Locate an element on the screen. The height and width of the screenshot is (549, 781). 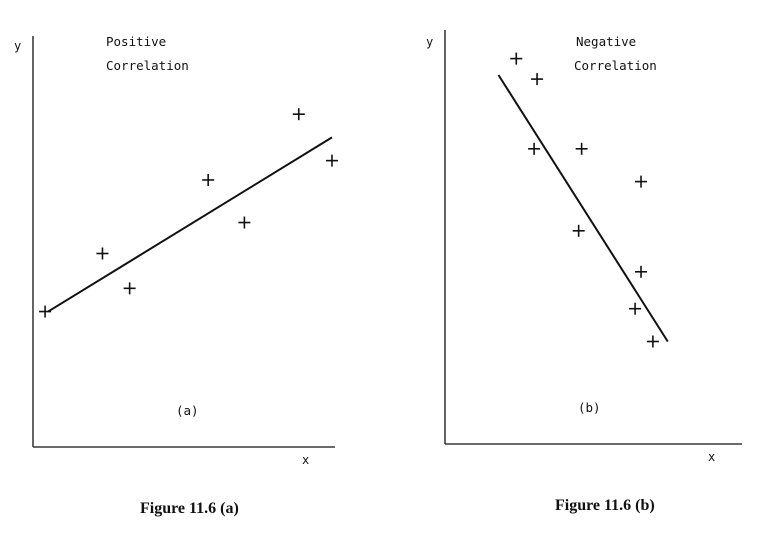
panel-a-caption: Figure 11.6 (a) is located at coordinates (189, 508).